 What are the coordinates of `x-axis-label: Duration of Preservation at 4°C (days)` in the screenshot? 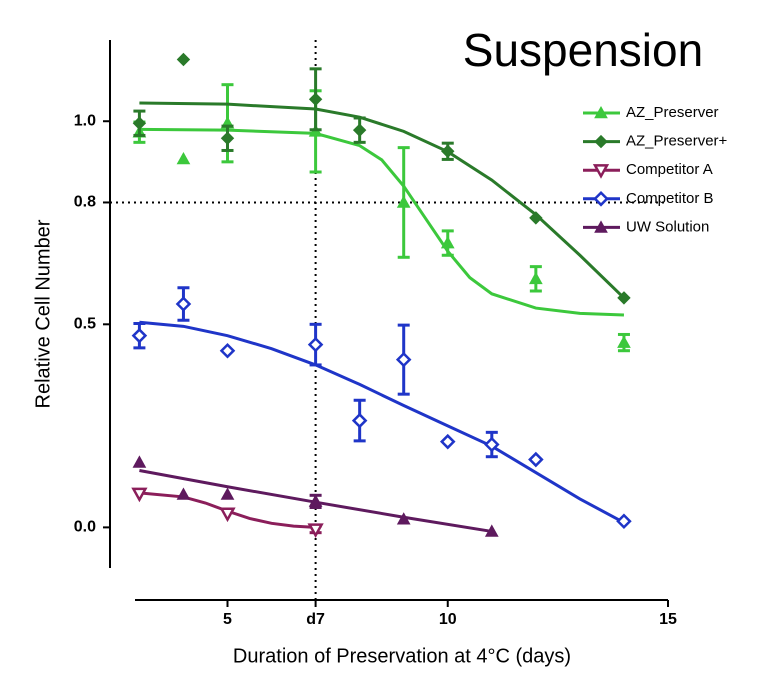 It's located at (402, 656).